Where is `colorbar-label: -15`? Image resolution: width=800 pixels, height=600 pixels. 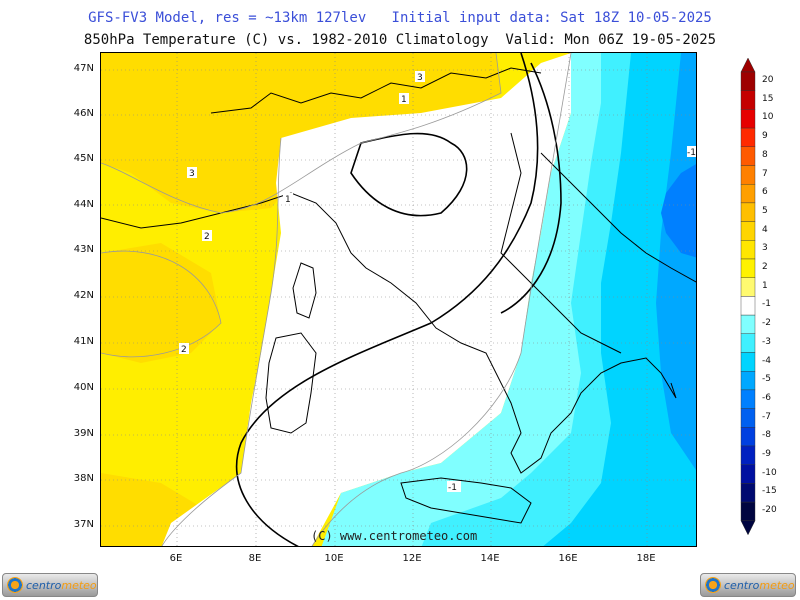
colorbar-label: -15 is located at coordinates (769, 491).